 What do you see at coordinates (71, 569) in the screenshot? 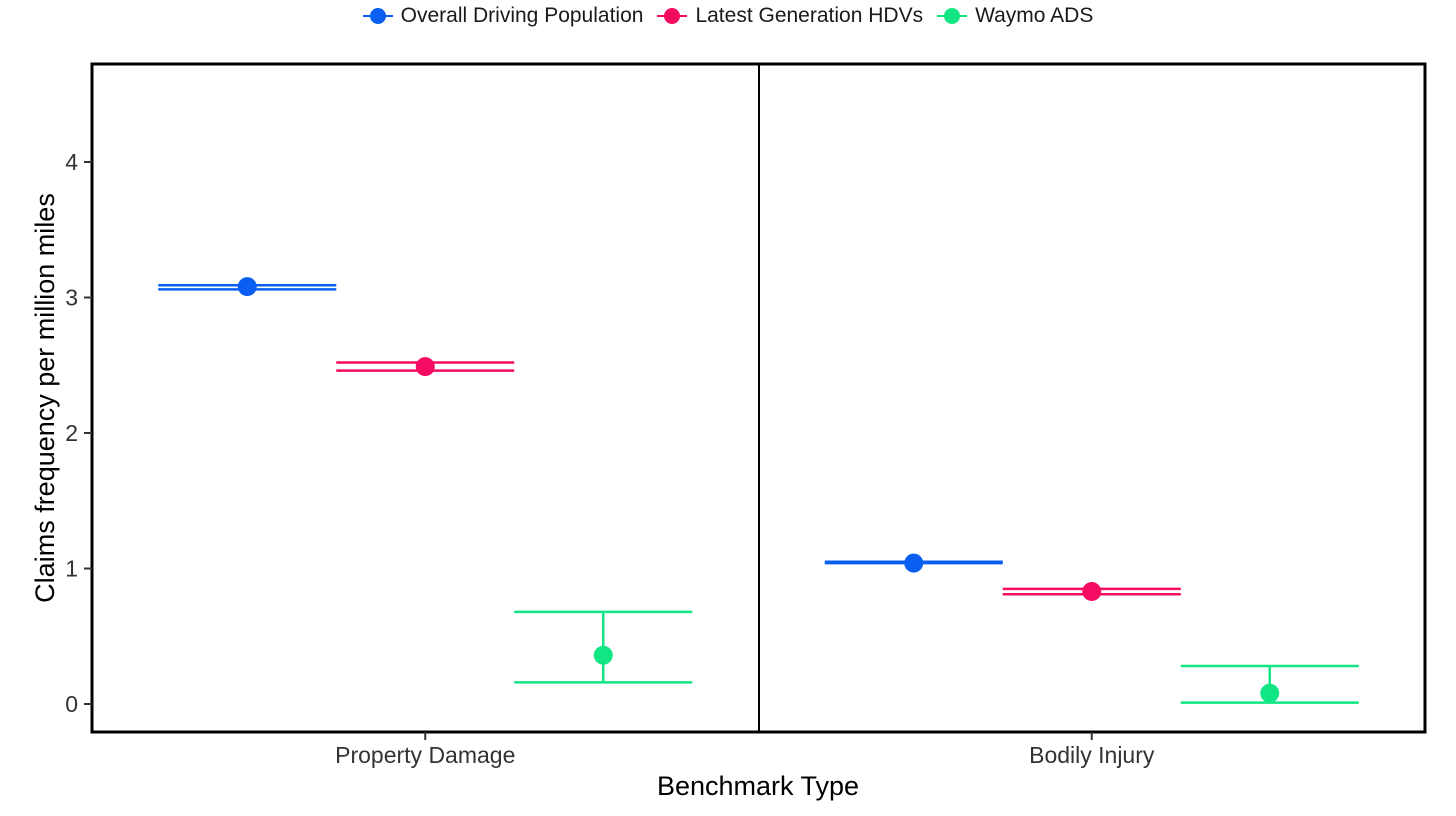
I see `y-tick-label: 1` at bounding box center [71, 569].